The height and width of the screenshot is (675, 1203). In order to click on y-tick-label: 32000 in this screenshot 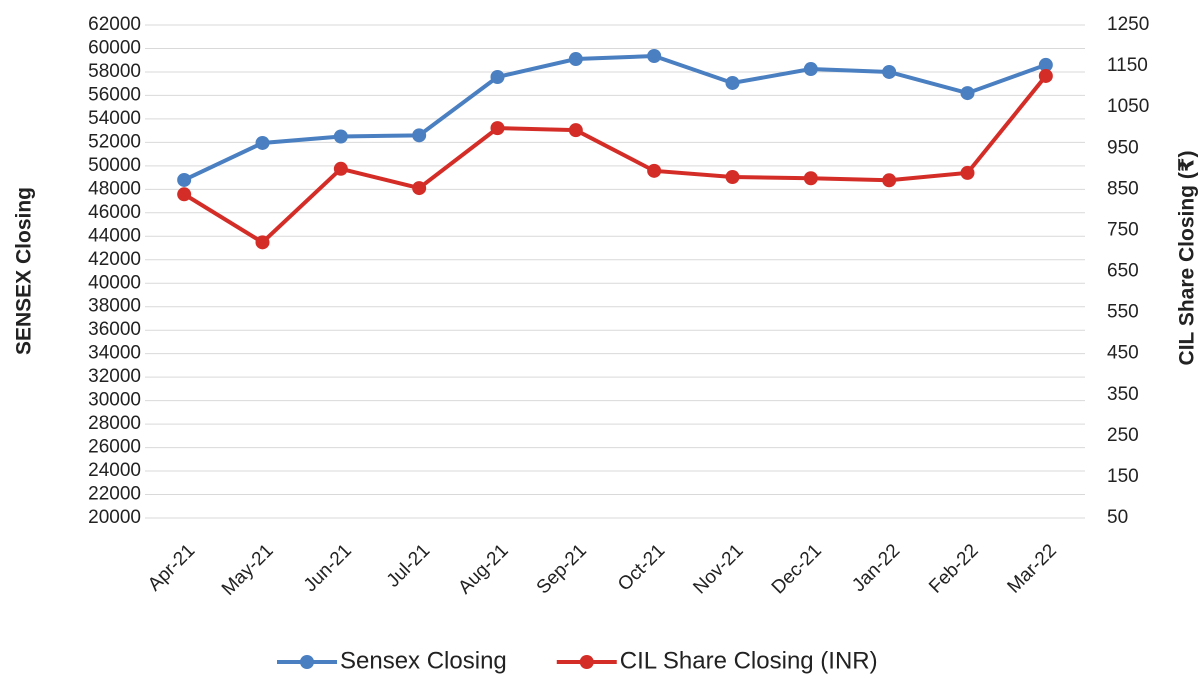, I will do `click(114, 376)`.